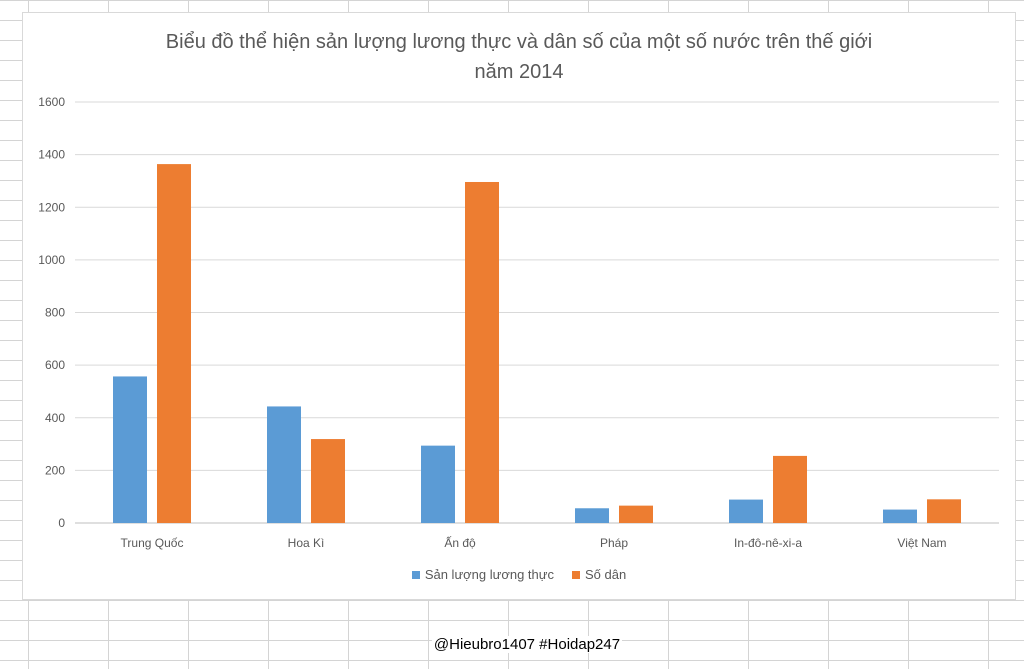  Describe the element at coordinates (55, 313) in the screenshot. I see `y-tick-label: 800` at that location.